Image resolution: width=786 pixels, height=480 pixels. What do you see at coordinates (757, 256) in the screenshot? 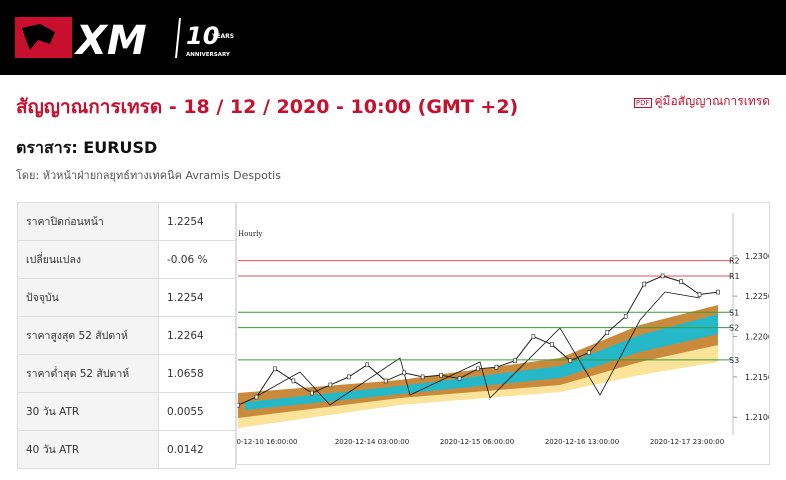
I see `y-tick-label: 1.2300` at bounding box center [757, 256].